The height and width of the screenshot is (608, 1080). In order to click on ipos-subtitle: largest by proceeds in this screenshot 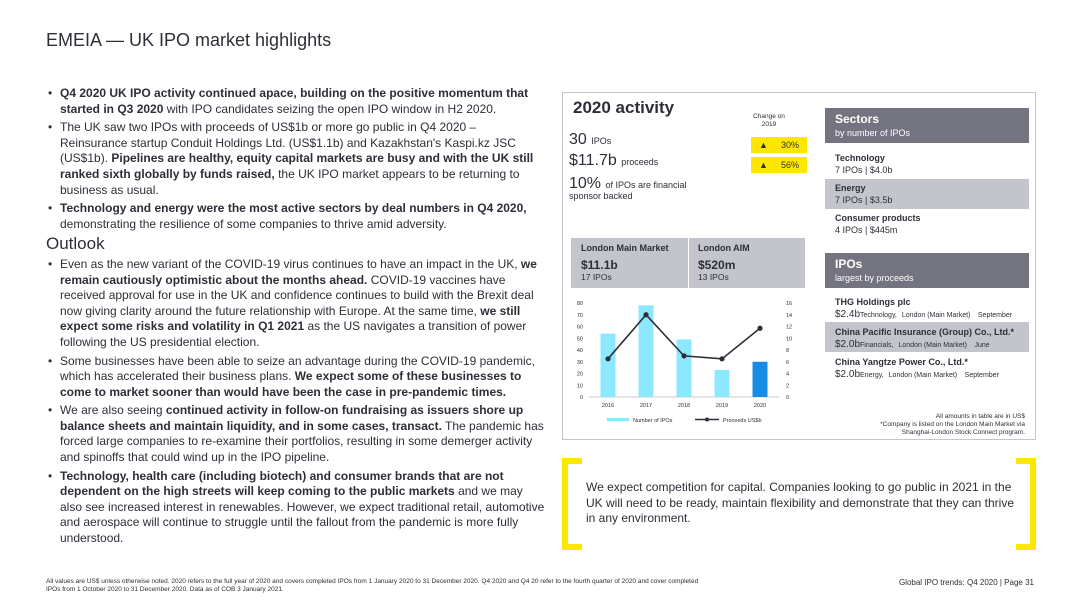, I will do `click(874, 278)`.